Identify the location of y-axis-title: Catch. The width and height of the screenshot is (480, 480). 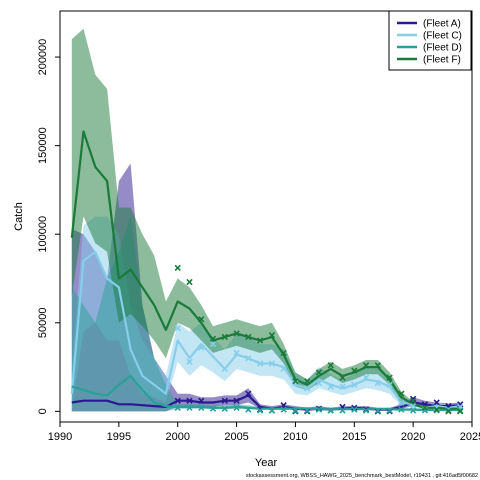
(19, 216).